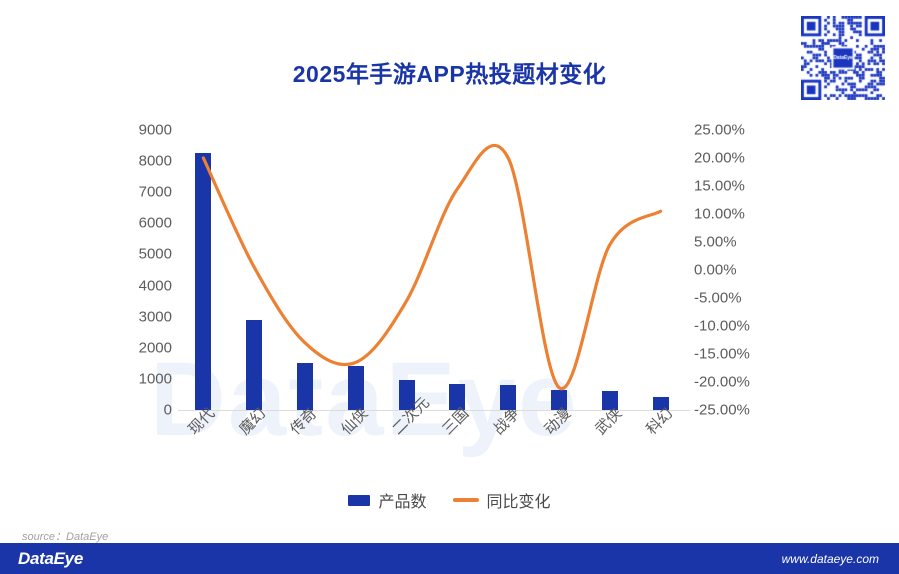  Describe the element at coordinates (432, 441) in the screenshot. I see `x-axis-categories: 现代 魔幻 传奇 仙侠 二次元 三国 战争 动漫 武侠 科幻` at that location.